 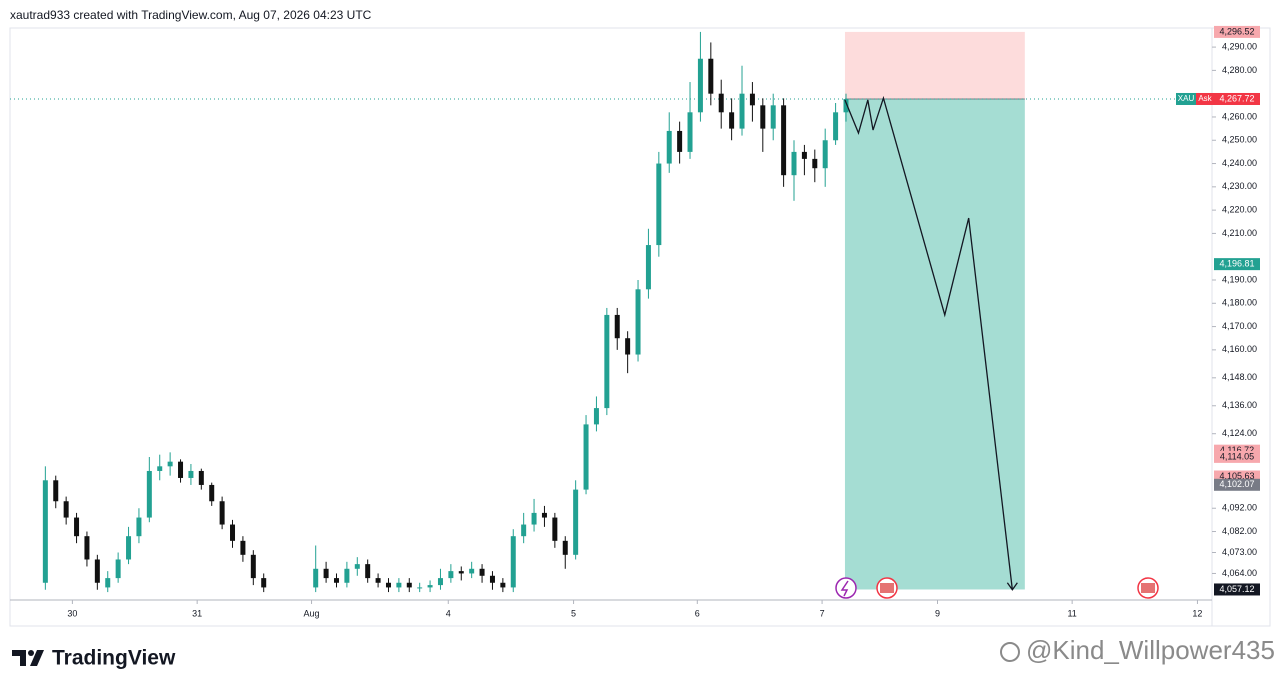 What do you see at coordinates (1239, 349) in the screenshot?
I see `y-tick-label: 4,160.00` at bounding box center [1239, 349].